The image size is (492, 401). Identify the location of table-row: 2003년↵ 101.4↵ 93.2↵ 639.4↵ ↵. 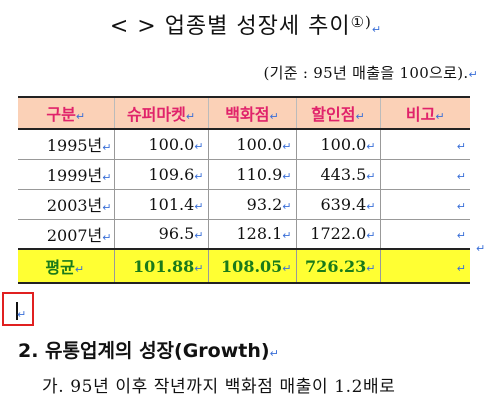
(244, 204).